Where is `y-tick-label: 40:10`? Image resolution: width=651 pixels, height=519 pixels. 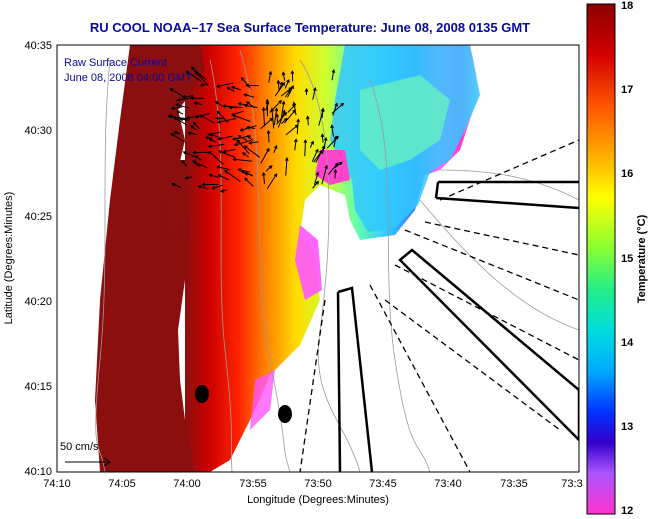 y-tick-label: 40:10 is located at coordinates (38, 472).